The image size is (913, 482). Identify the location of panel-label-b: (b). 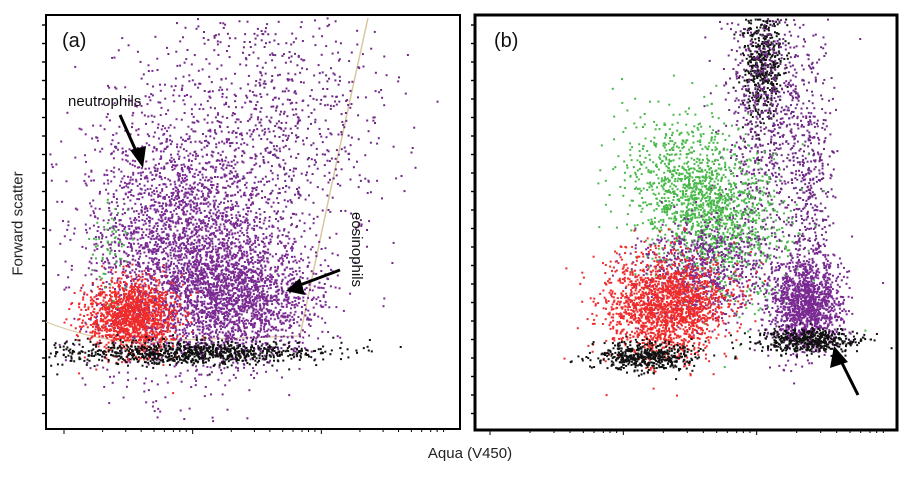
(506, 41).